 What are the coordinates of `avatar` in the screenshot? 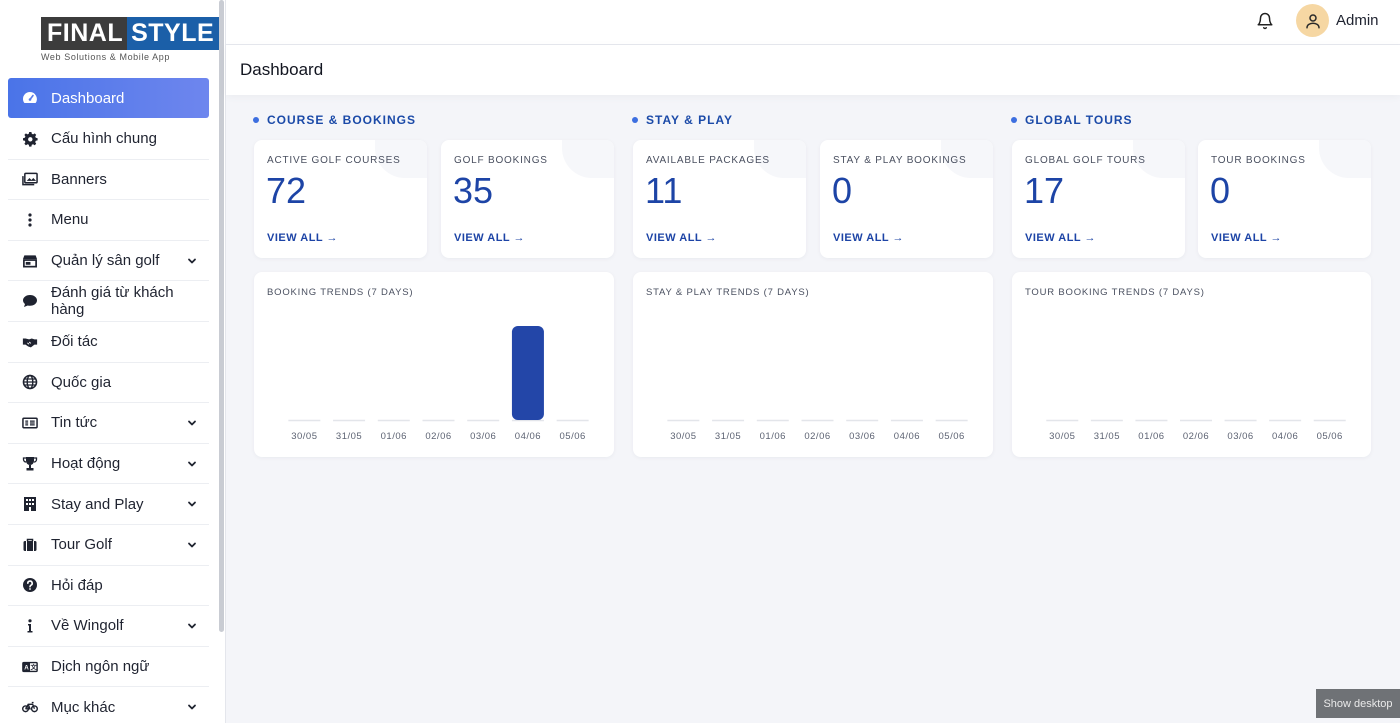 It's located at (1312, 20).